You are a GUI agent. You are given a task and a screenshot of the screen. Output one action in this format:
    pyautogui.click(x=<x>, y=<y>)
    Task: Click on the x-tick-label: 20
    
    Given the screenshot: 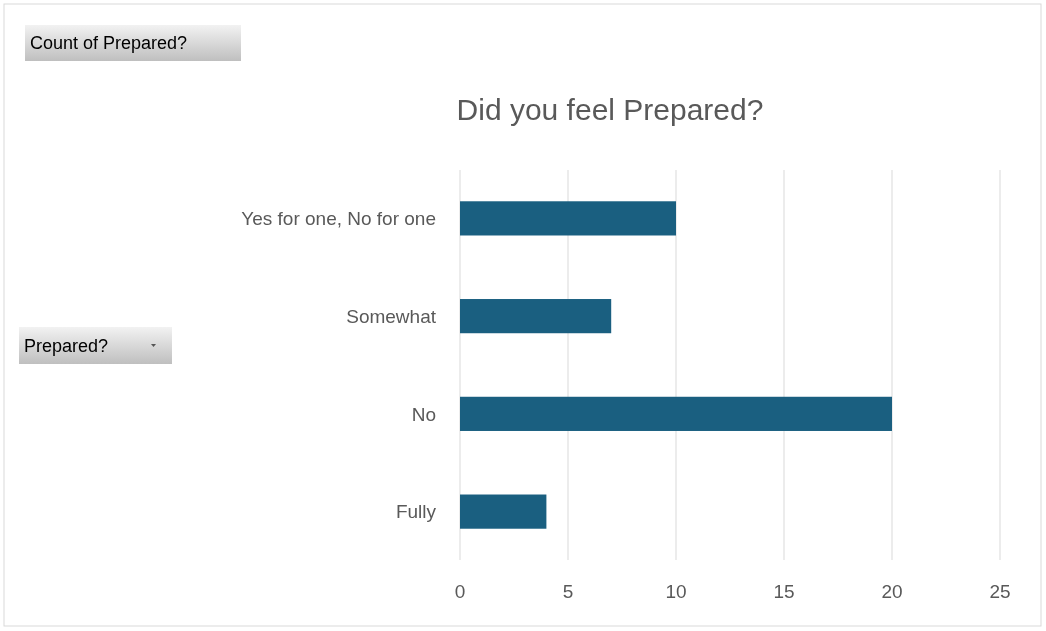 What is the action you would take?
    pyautogui.click(x=892, y=591)
    